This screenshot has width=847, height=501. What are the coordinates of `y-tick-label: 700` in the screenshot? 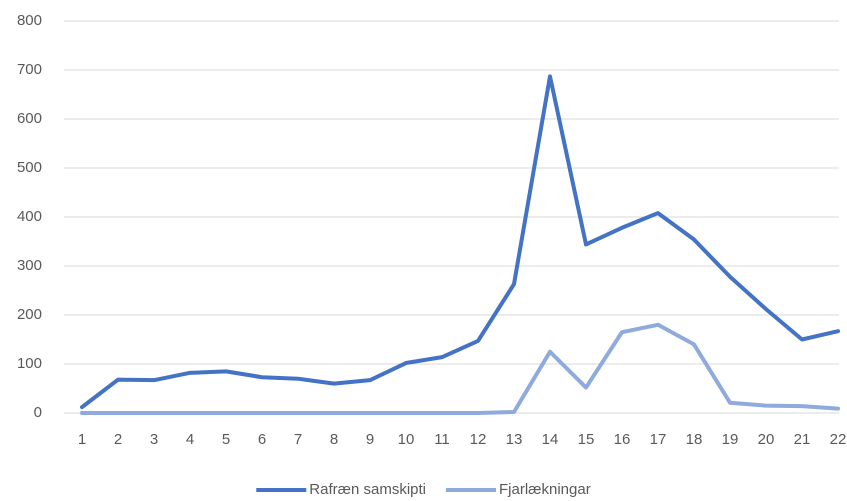 It's located at (29, 69).